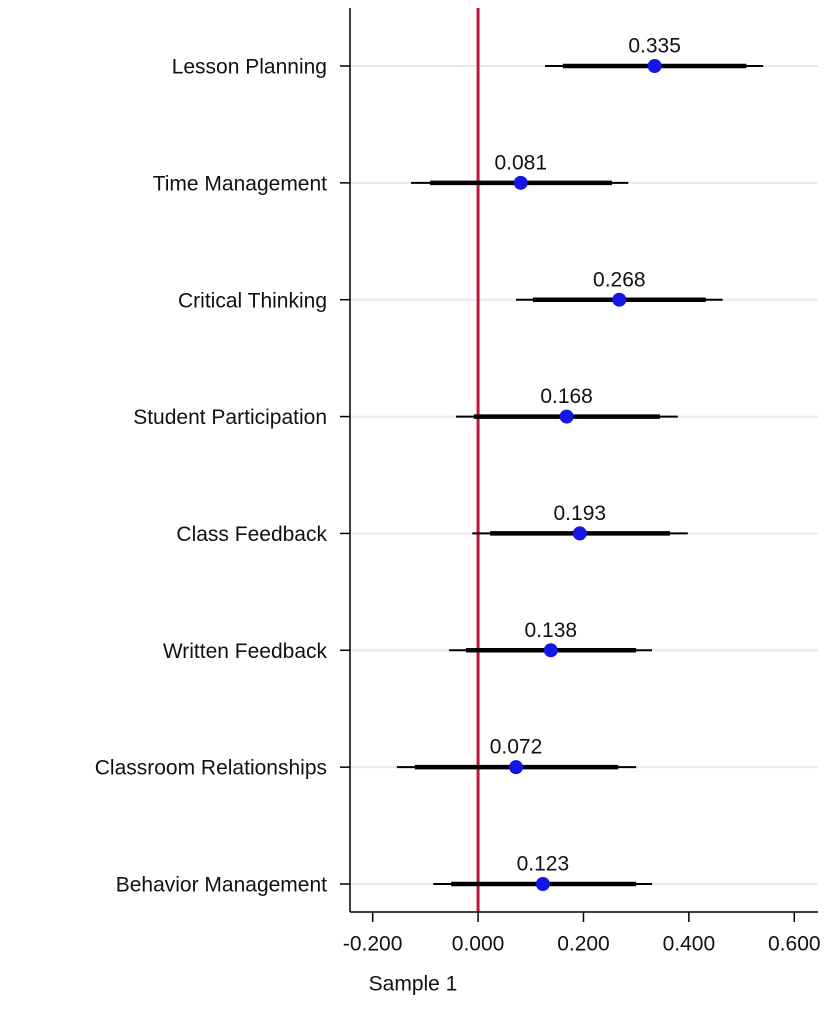  What do you see at coordinates (249, 67) in the screenshot?
I see `y-tick-label: Lesson Planning` at bounding box center [249, 67].